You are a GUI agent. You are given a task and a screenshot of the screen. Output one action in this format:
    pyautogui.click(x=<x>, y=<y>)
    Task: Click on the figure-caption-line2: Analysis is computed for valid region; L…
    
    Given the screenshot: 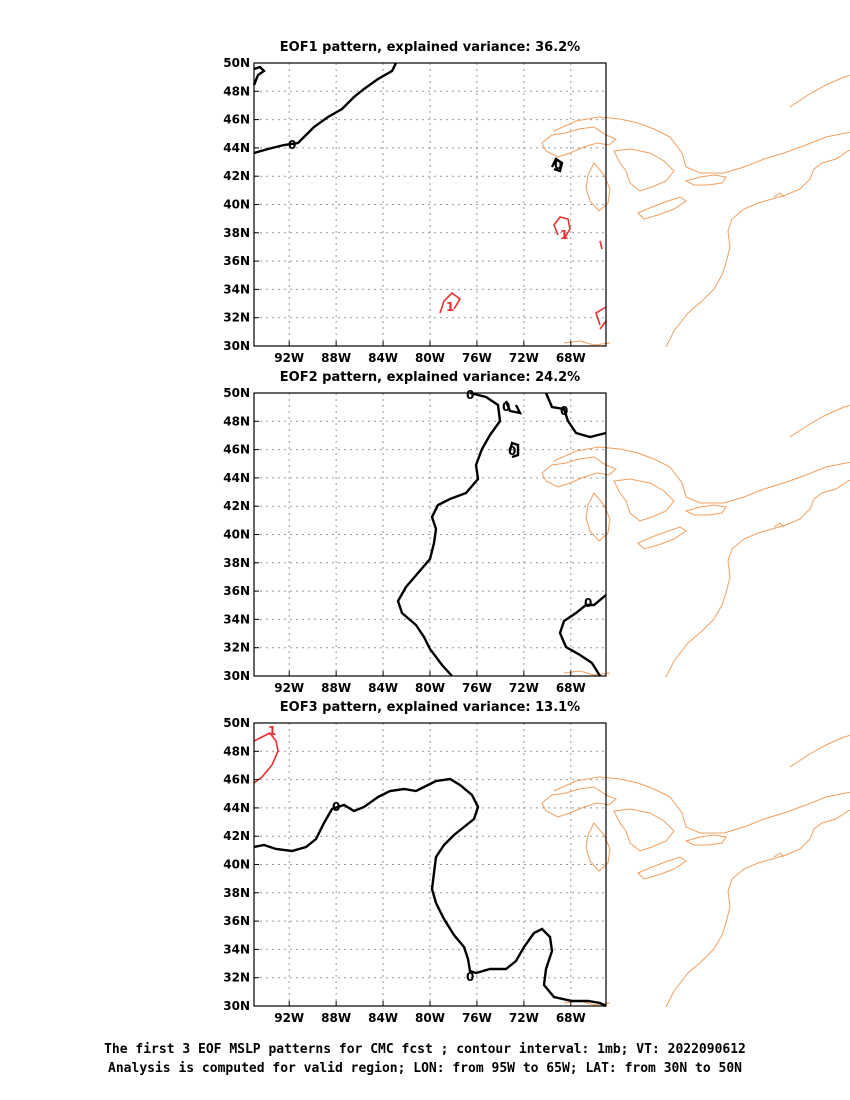 What is the action you would take?
    pyautogui.click(x=425, y=1068)
    